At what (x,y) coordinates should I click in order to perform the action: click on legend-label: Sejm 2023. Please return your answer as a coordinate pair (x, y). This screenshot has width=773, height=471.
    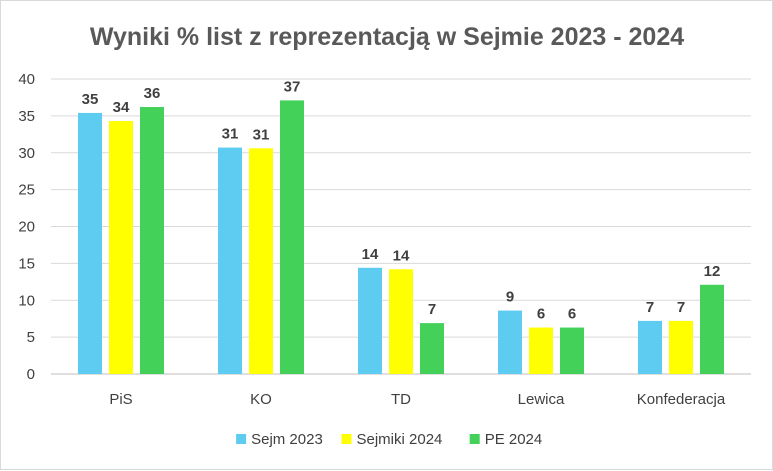
    Looking at the image, I should click on (287, 439).